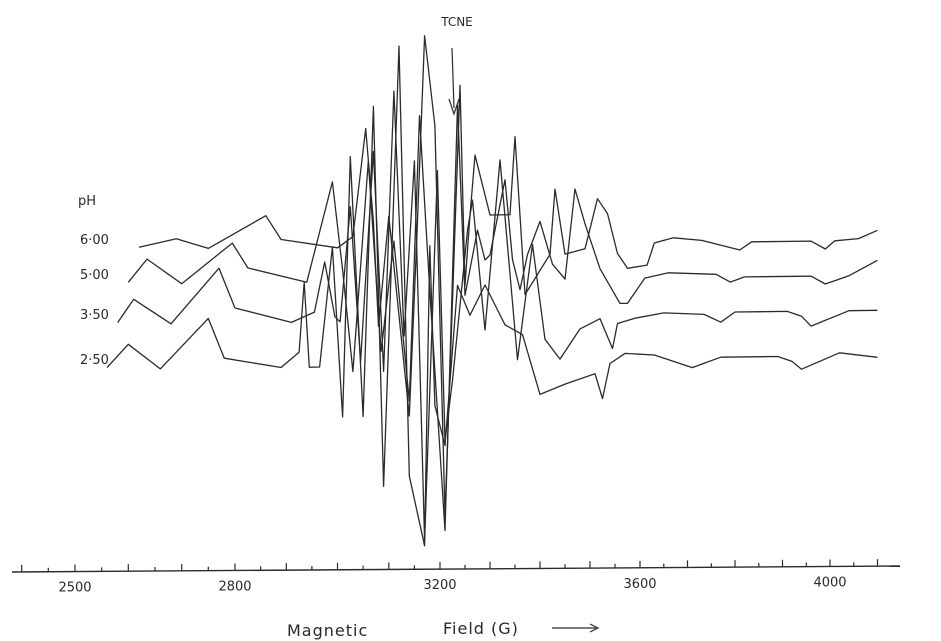  I want to click on x-tick-label-4000: 4000, so click(829, 583).